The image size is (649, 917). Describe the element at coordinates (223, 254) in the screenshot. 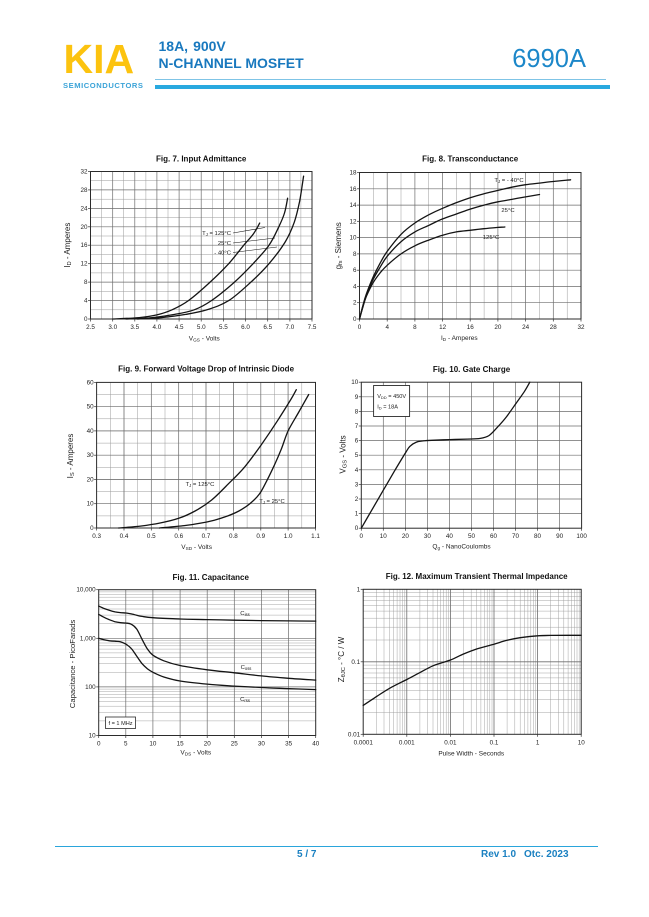

I see `svg-text: - 40°C` at that location.